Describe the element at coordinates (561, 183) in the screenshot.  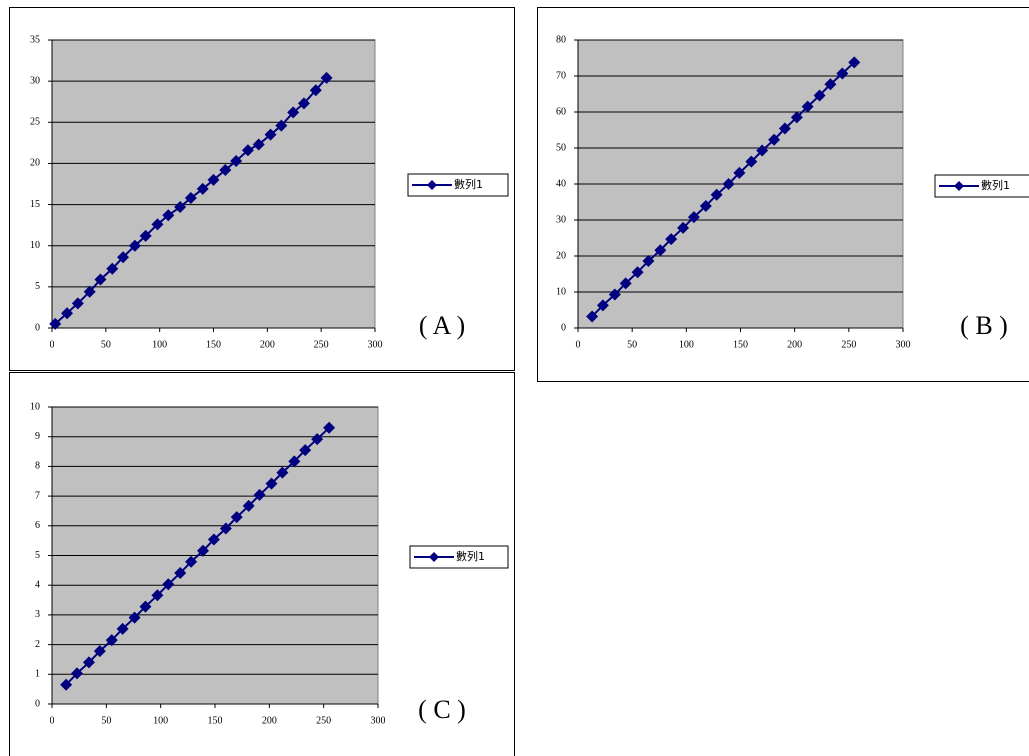
I see `y-tick-label: 40` at that location.